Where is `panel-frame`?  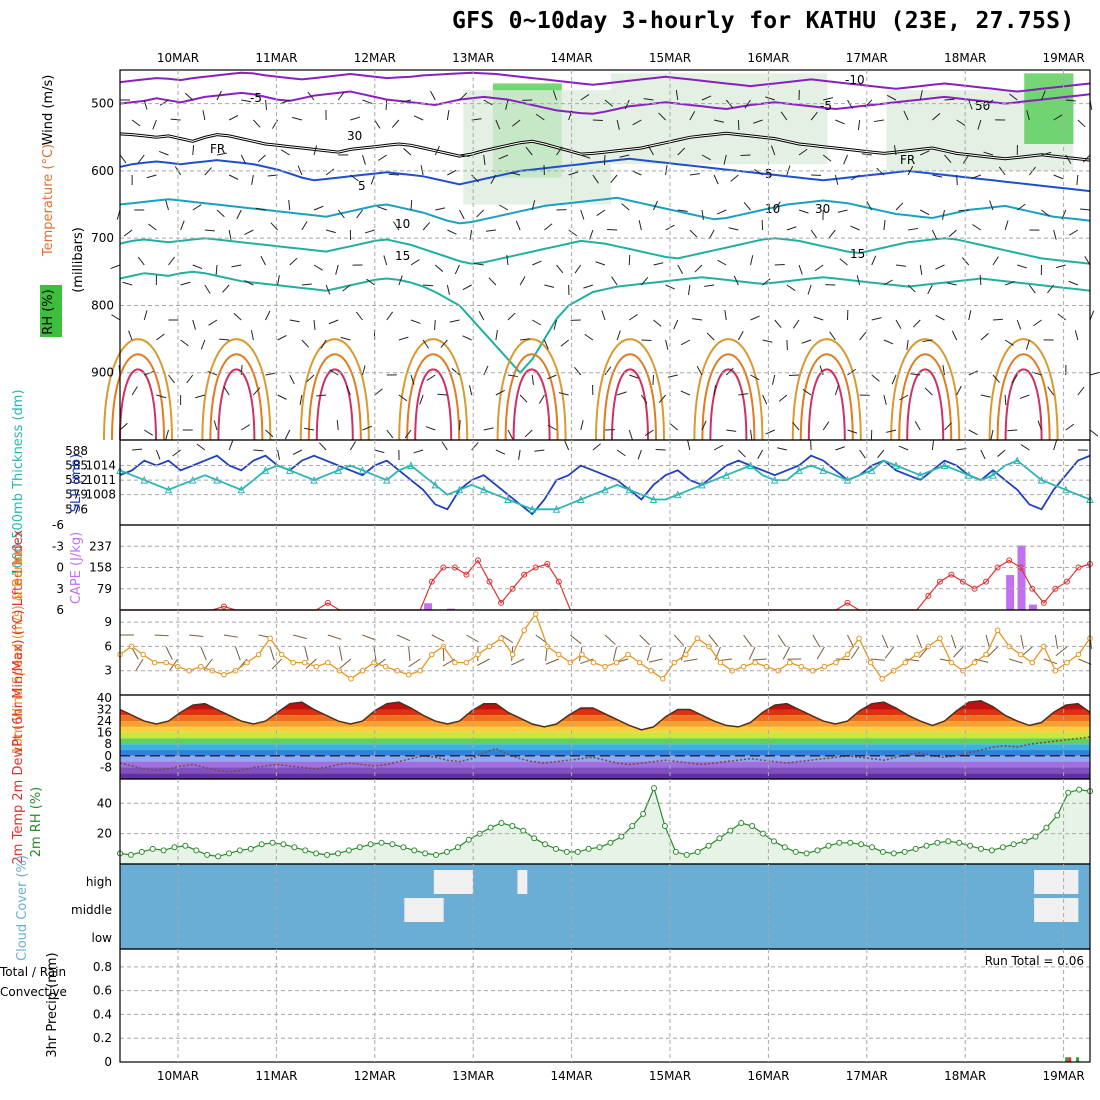 panel-frame is located at coordinates (605, 652).